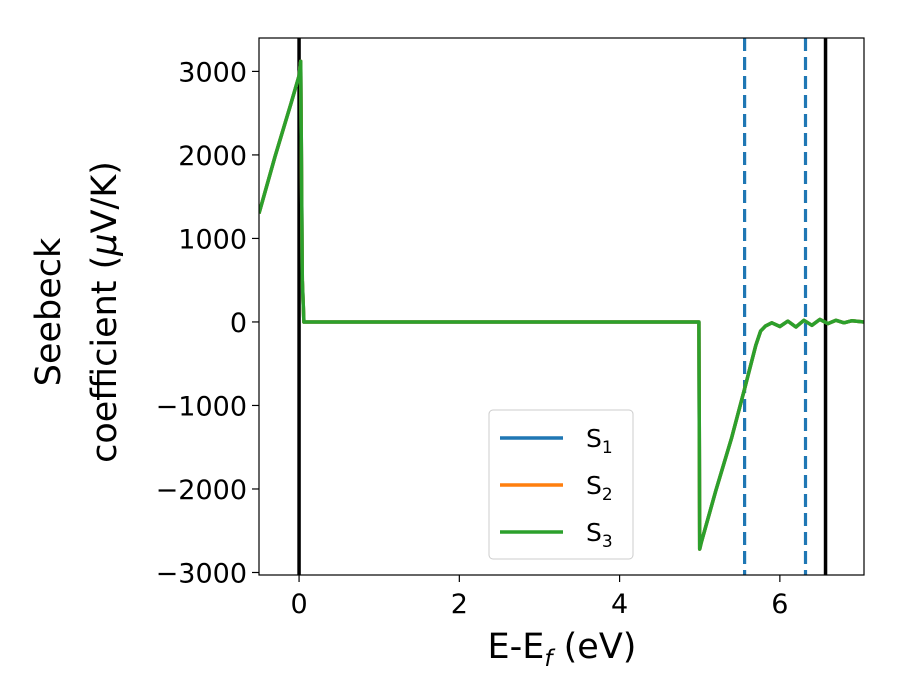 The height and width of the screenshot is (700, 900). I want to click on y-axis-label-line1: Seebeck, so click(49, 311).